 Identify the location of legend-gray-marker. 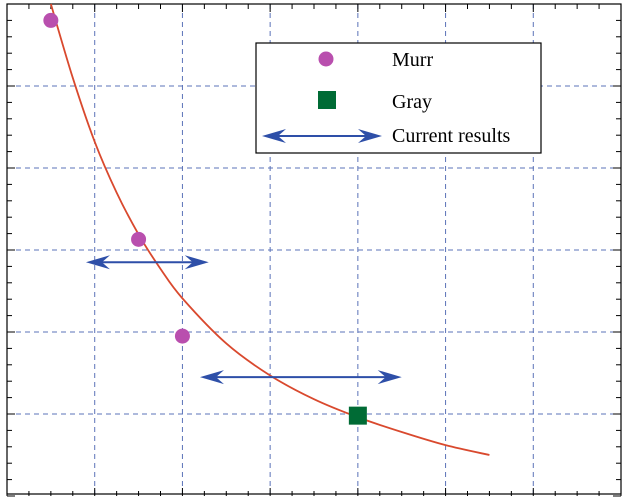
(327, 100).